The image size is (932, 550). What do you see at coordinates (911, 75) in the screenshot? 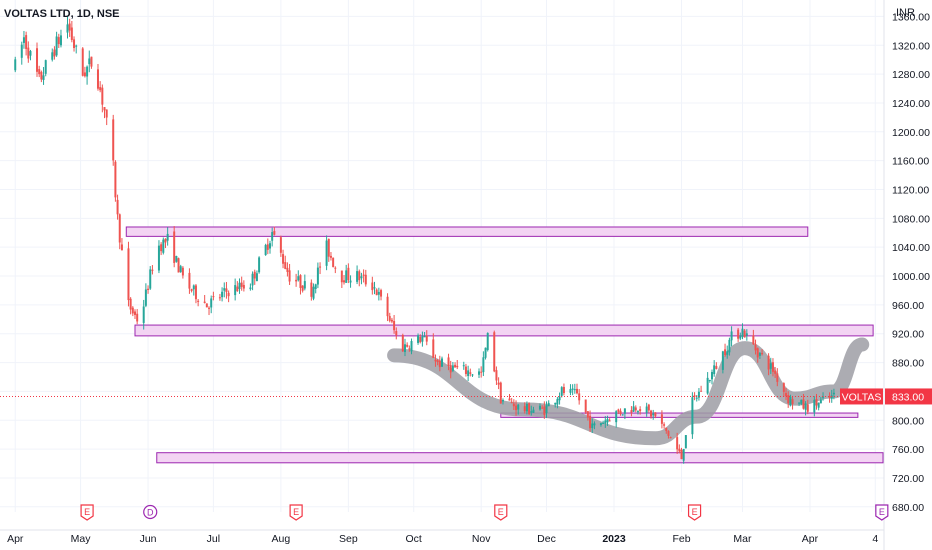
I see `y-tick-label: 1280.00` at bounding box center [911, 75].